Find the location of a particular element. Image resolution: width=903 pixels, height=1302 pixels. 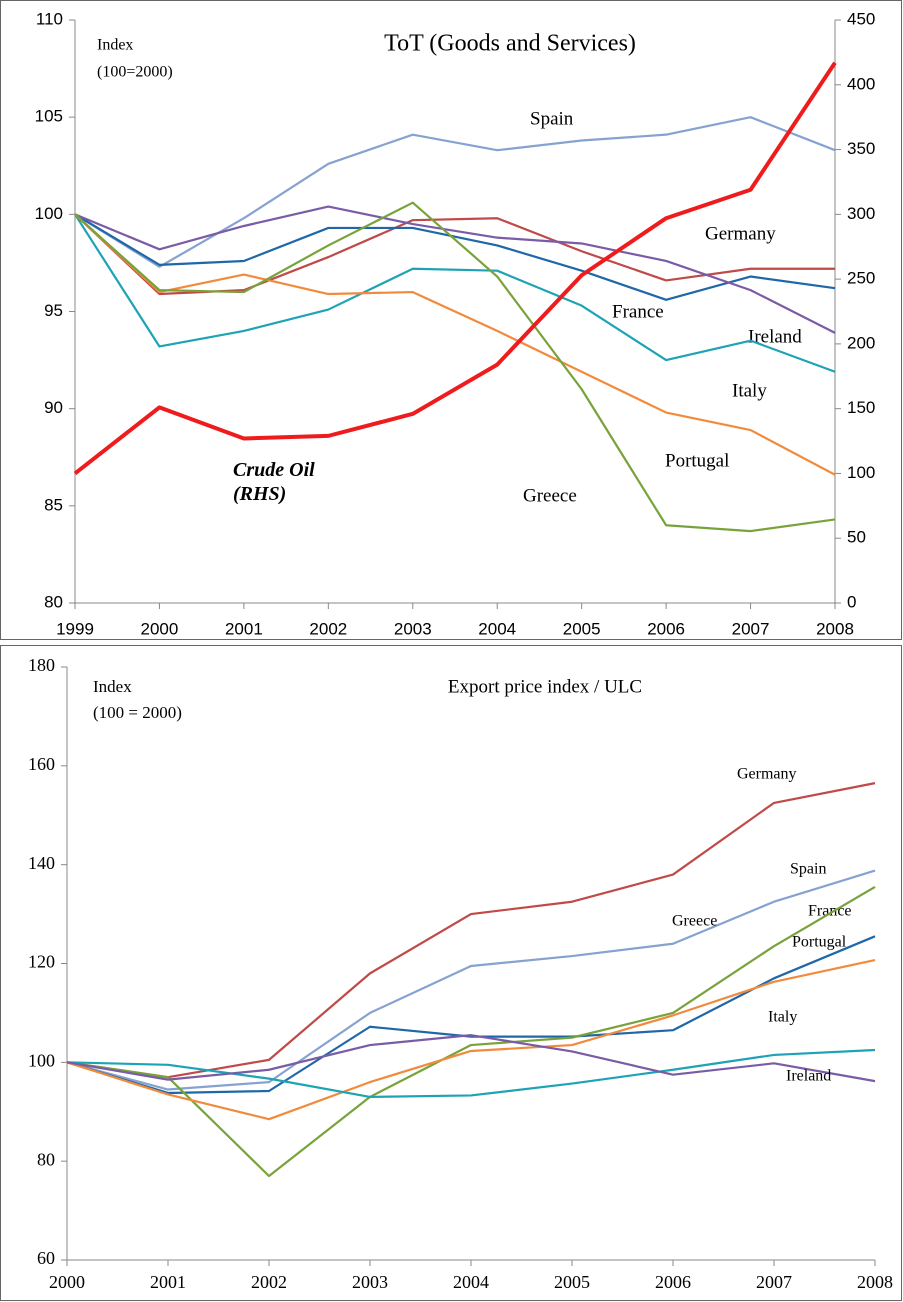

y2-tick-label: 300 is located at coordinates (861, 213).